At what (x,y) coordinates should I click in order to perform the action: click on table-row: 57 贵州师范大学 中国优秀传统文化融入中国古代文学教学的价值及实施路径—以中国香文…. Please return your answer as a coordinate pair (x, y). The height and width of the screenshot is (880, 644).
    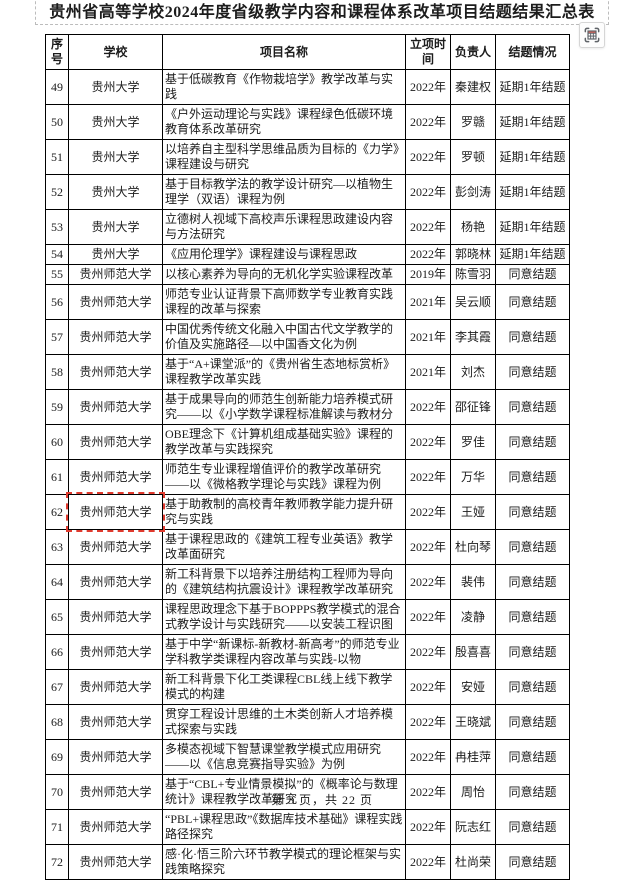
    Looking at the image, I should click on (307, 337).